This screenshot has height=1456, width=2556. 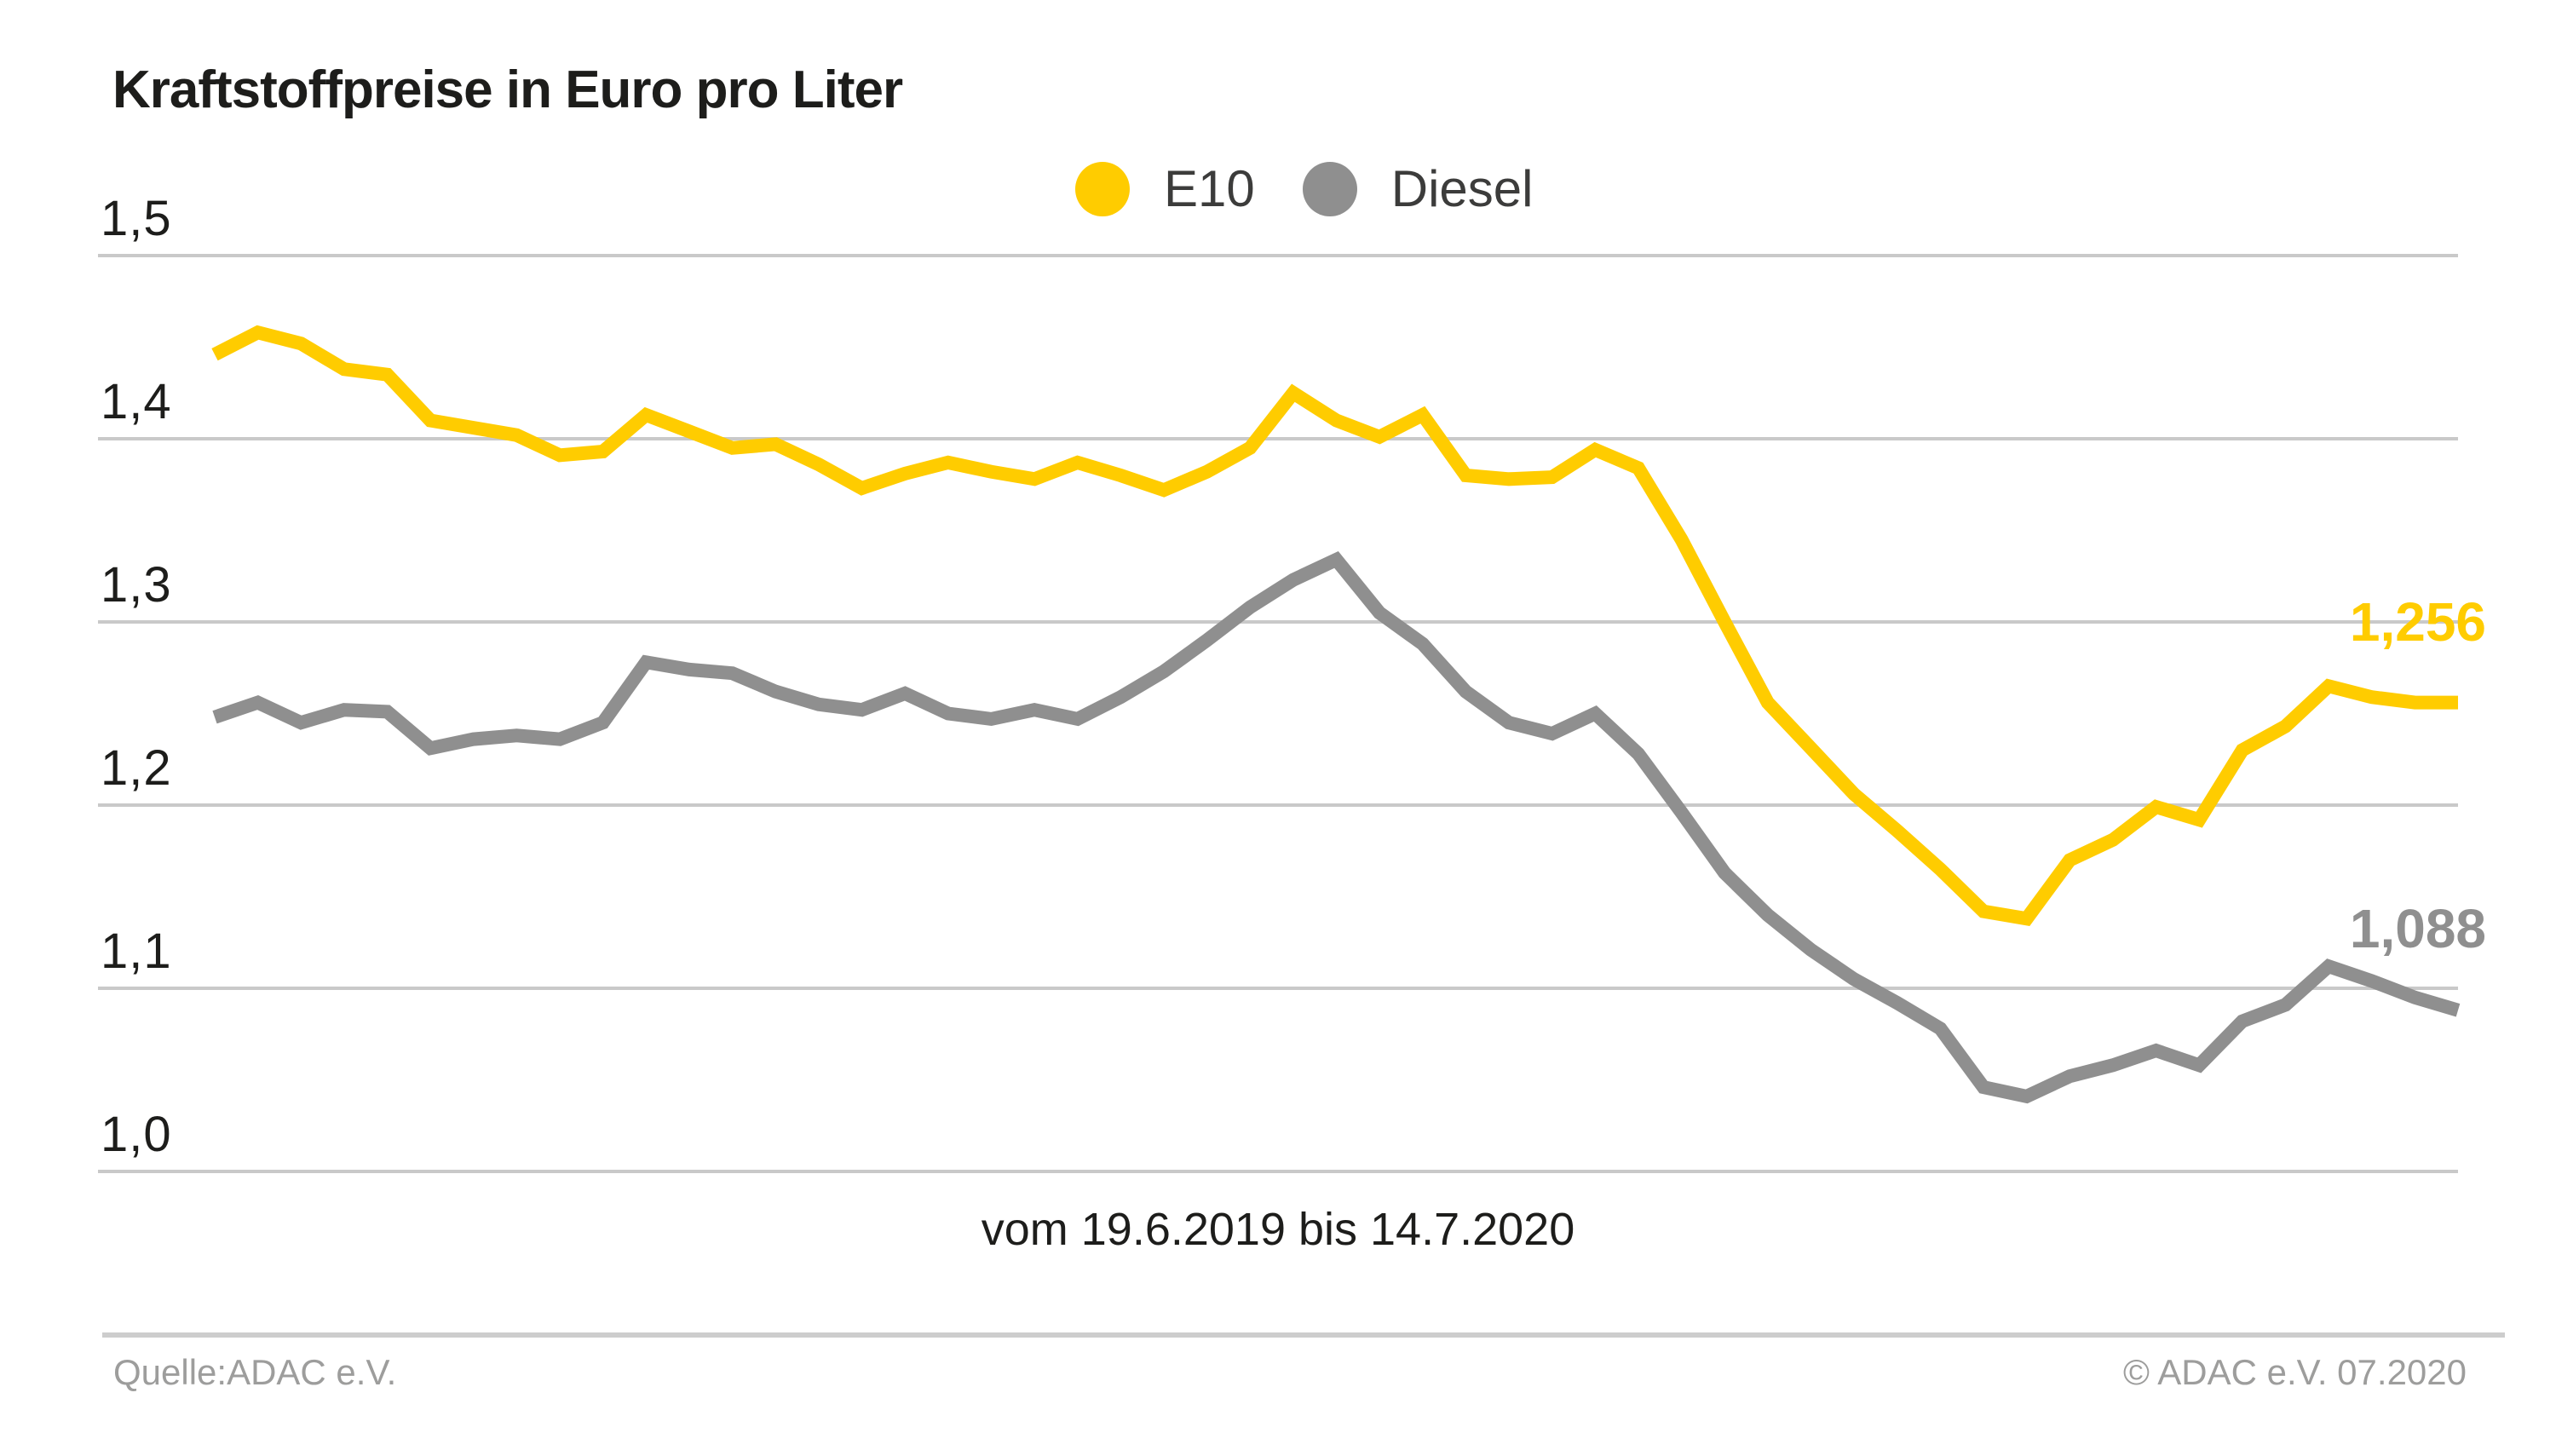 What do you see at coordinates (136, 585) in the screenshot?
I see `y-axis-tick-label: 1,3` at bounding box center [136, 585].